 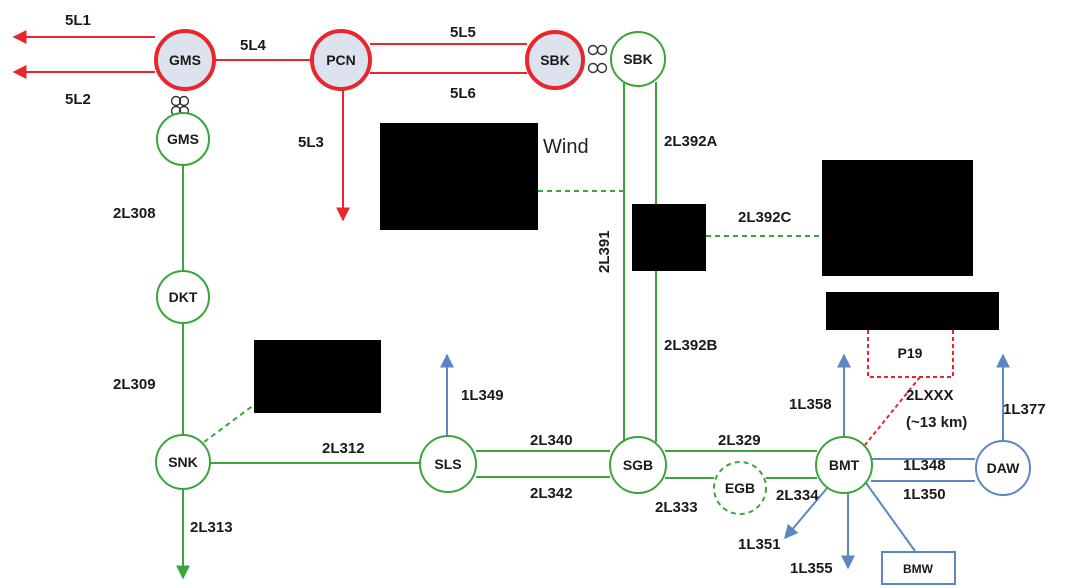 I want to click on svg-text: SLS, so click(x=447, y=464).